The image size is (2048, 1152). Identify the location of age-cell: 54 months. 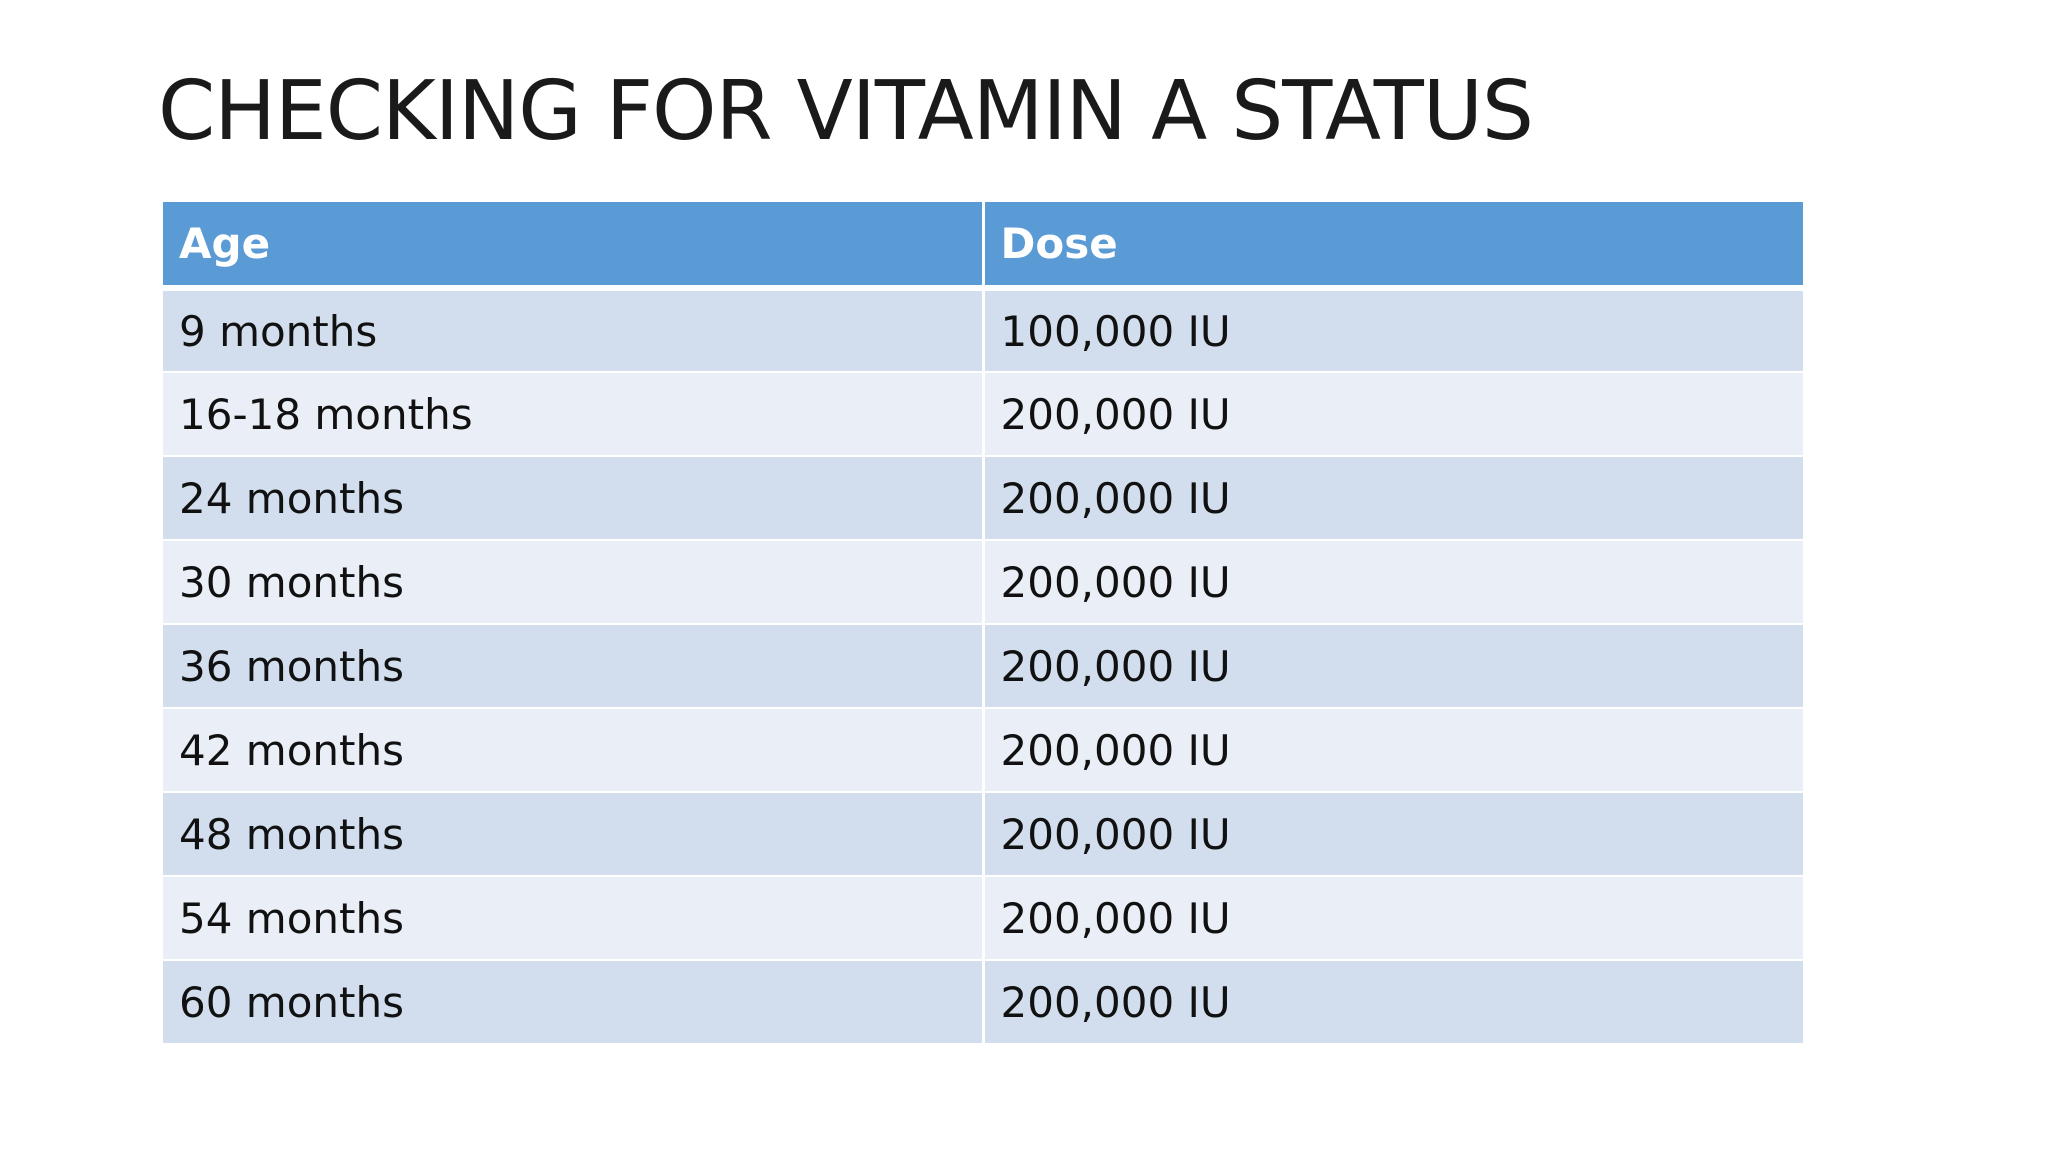
(574, 918).